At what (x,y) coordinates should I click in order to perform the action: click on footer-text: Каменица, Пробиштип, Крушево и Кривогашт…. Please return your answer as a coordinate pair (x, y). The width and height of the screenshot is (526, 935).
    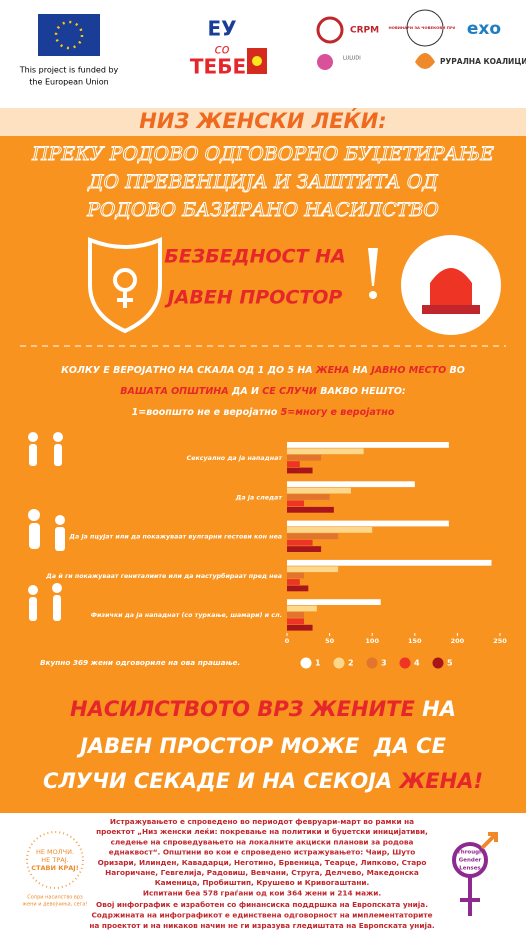
    Looking at the image, I should click on (262, 882).